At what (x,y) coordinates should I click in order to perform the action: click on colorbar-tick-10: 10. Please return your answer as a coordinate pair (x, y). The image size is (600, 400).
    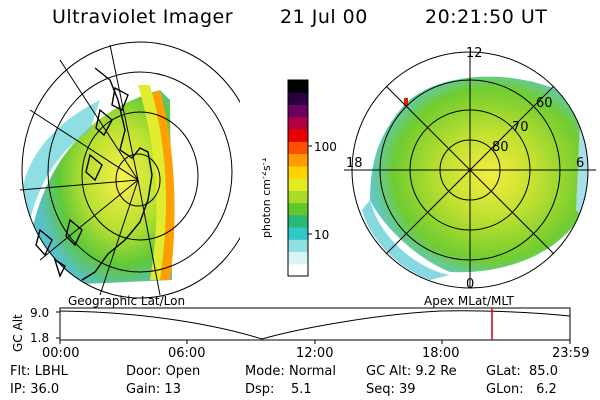
    Looking at the image, I should click on (322, 235).